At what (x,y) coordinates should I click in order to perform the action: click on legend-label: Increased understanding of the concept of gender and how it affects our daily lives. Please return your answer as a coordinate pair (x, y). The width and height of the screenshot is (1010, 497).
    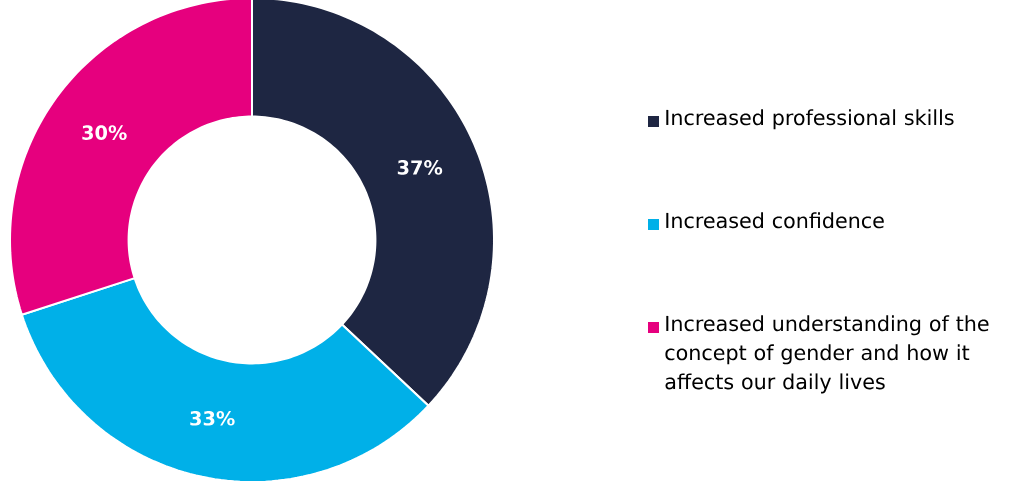
    Looking at the image, I should click on (827, 354).